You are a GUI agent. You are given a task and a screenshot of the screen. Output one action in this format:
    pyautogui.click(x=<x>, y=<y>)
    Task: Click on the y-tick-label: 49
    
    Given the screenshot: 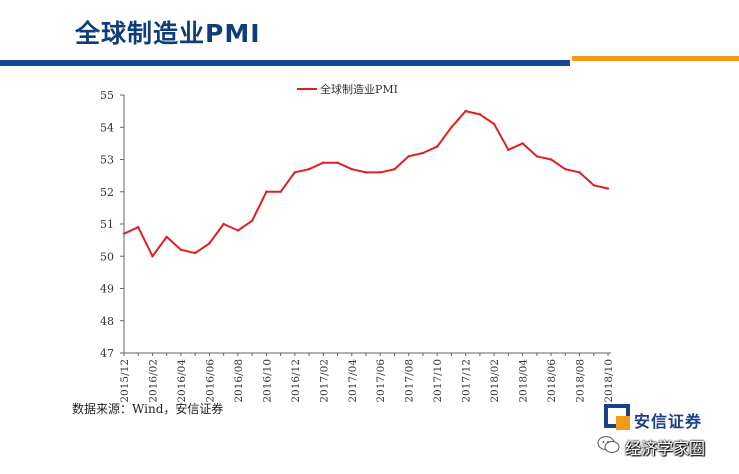 What is the action you would take?
    pyautogui.click(x=107, y=289)
    